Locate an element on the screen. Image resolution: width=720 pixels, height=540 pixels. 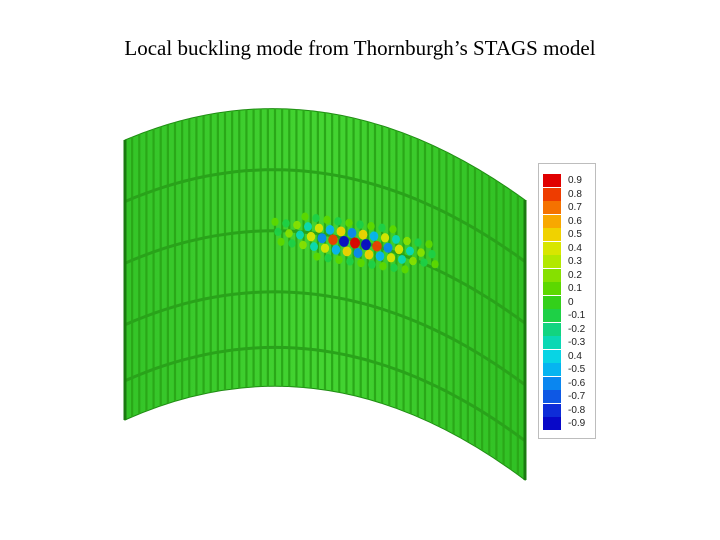
legend-label: 0.6 is located at coordinates (575, 221).